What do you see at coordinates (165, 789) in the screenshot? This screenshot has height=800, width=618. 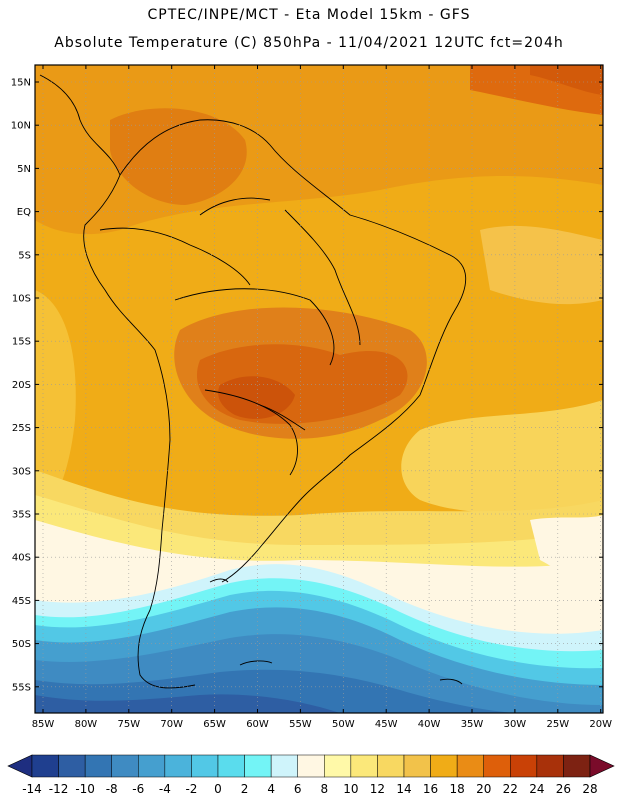 I see `colorbar-label: -4` at bounding box center [165, 789].